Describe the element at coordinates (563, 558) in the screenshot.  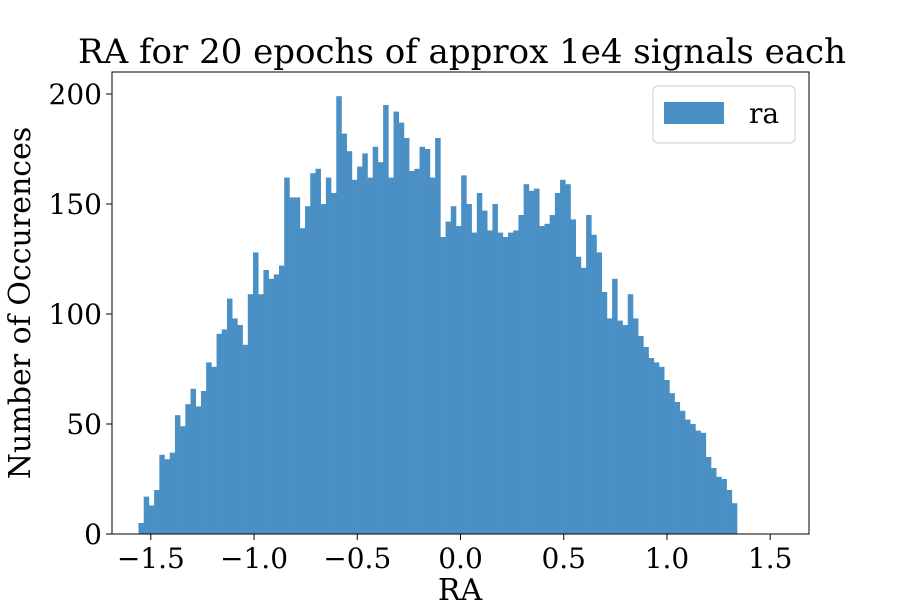
I see `x-tick-label: 0.5` at that location.